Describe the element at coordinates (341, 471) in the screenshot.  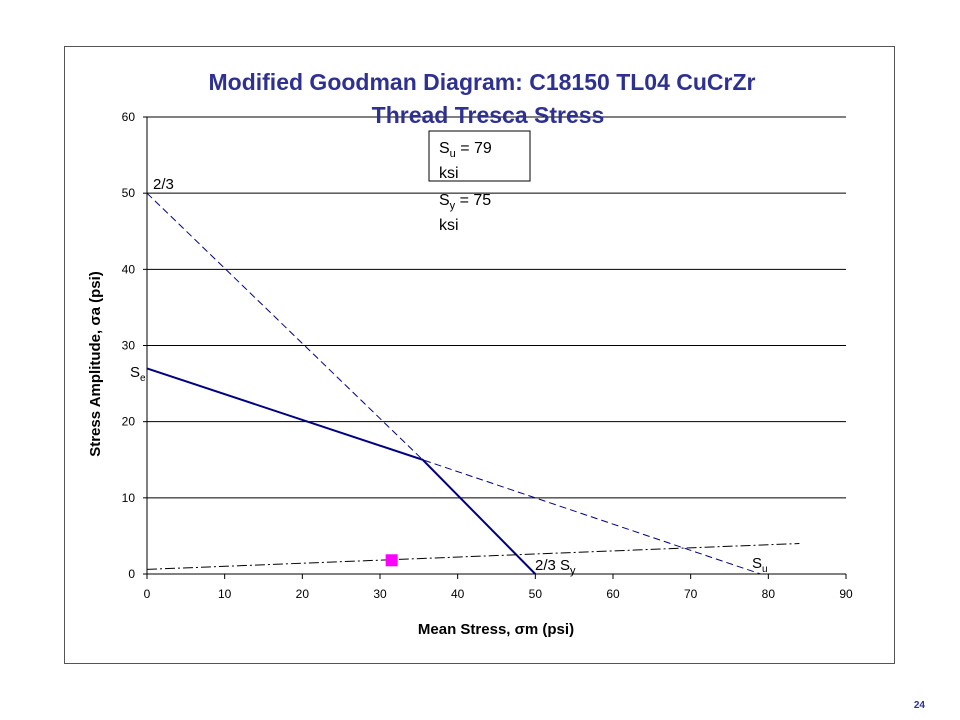
I see `modified-goodman-line` at that location.